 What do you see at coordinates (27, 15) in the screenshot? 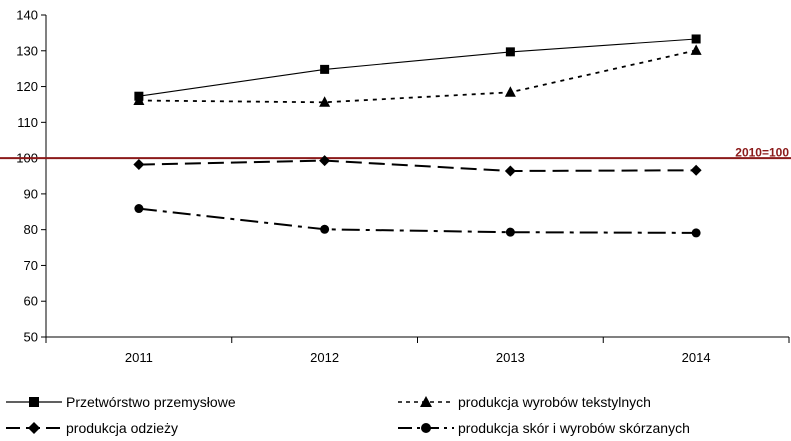
I see `y-tick-label: 140` at bounding box center [27, 15].